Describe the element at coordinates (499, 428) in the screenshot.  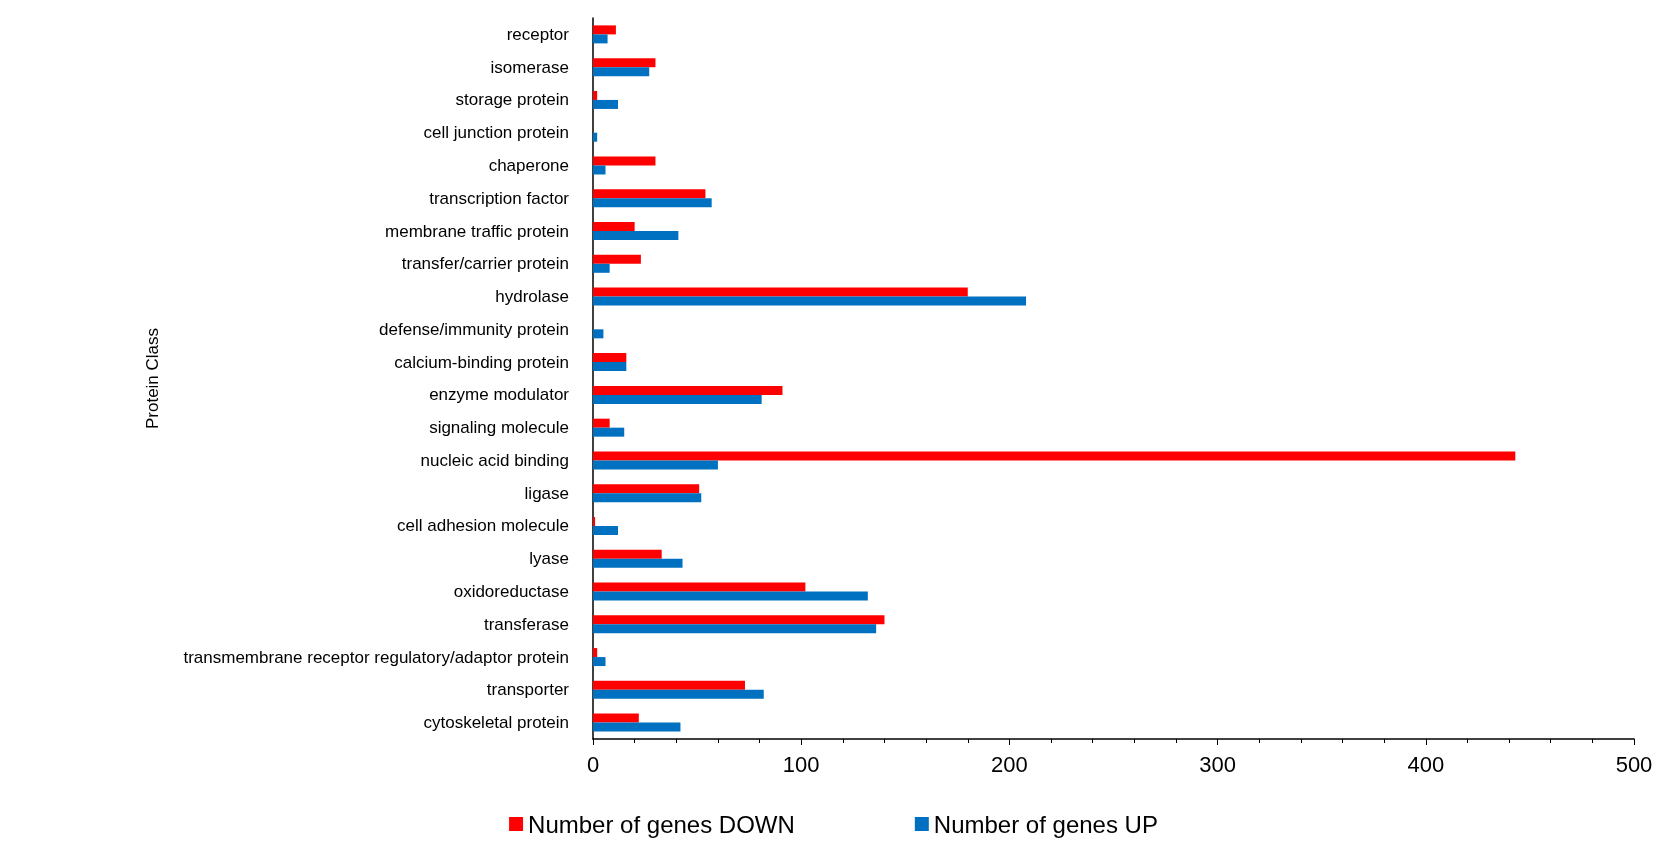
I see `y-tick-label: signaling molecule` at that location.